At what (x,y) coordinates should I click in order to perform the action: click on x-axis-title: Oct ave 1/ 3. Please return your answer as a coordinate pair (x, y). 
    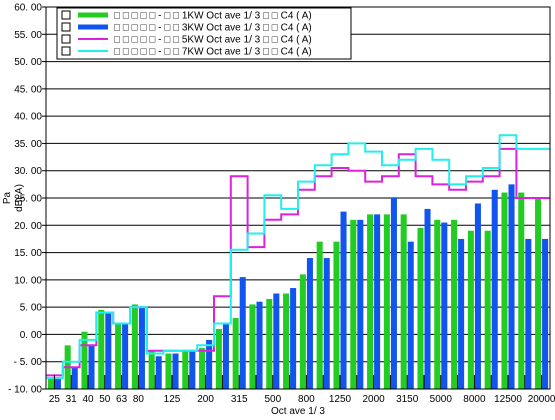
    Looking at the image, I should click on (298, 411).